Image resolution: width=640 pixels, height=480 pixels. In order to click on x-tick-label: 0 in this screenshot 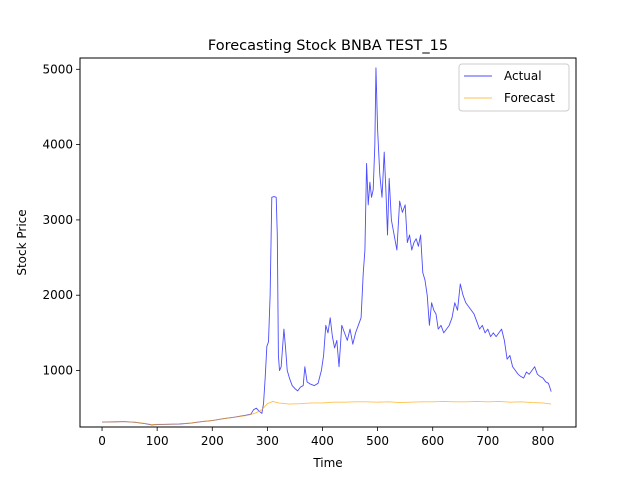, I will do `click(102, 441)`.